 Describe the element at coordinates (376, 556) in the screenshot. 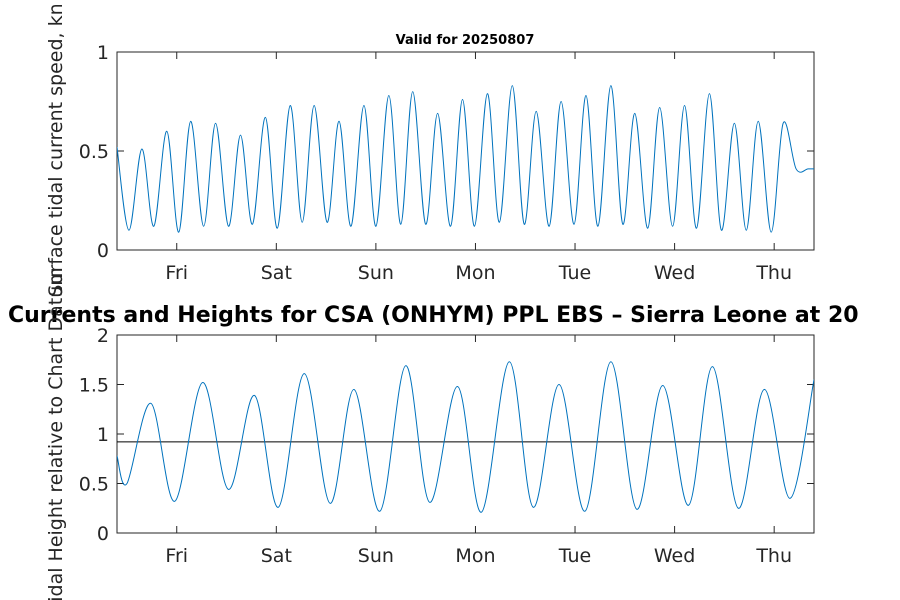

I see `tidal-height-x-tick-label: Sun` at that location.